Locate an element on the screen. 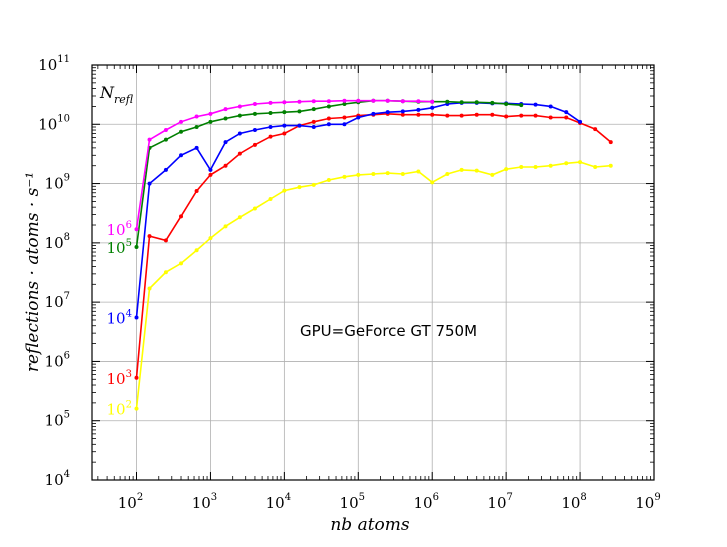 This screenshot has height=547, width=727. x-tick-label: 10⁴ is located at coordinates (278, 502).